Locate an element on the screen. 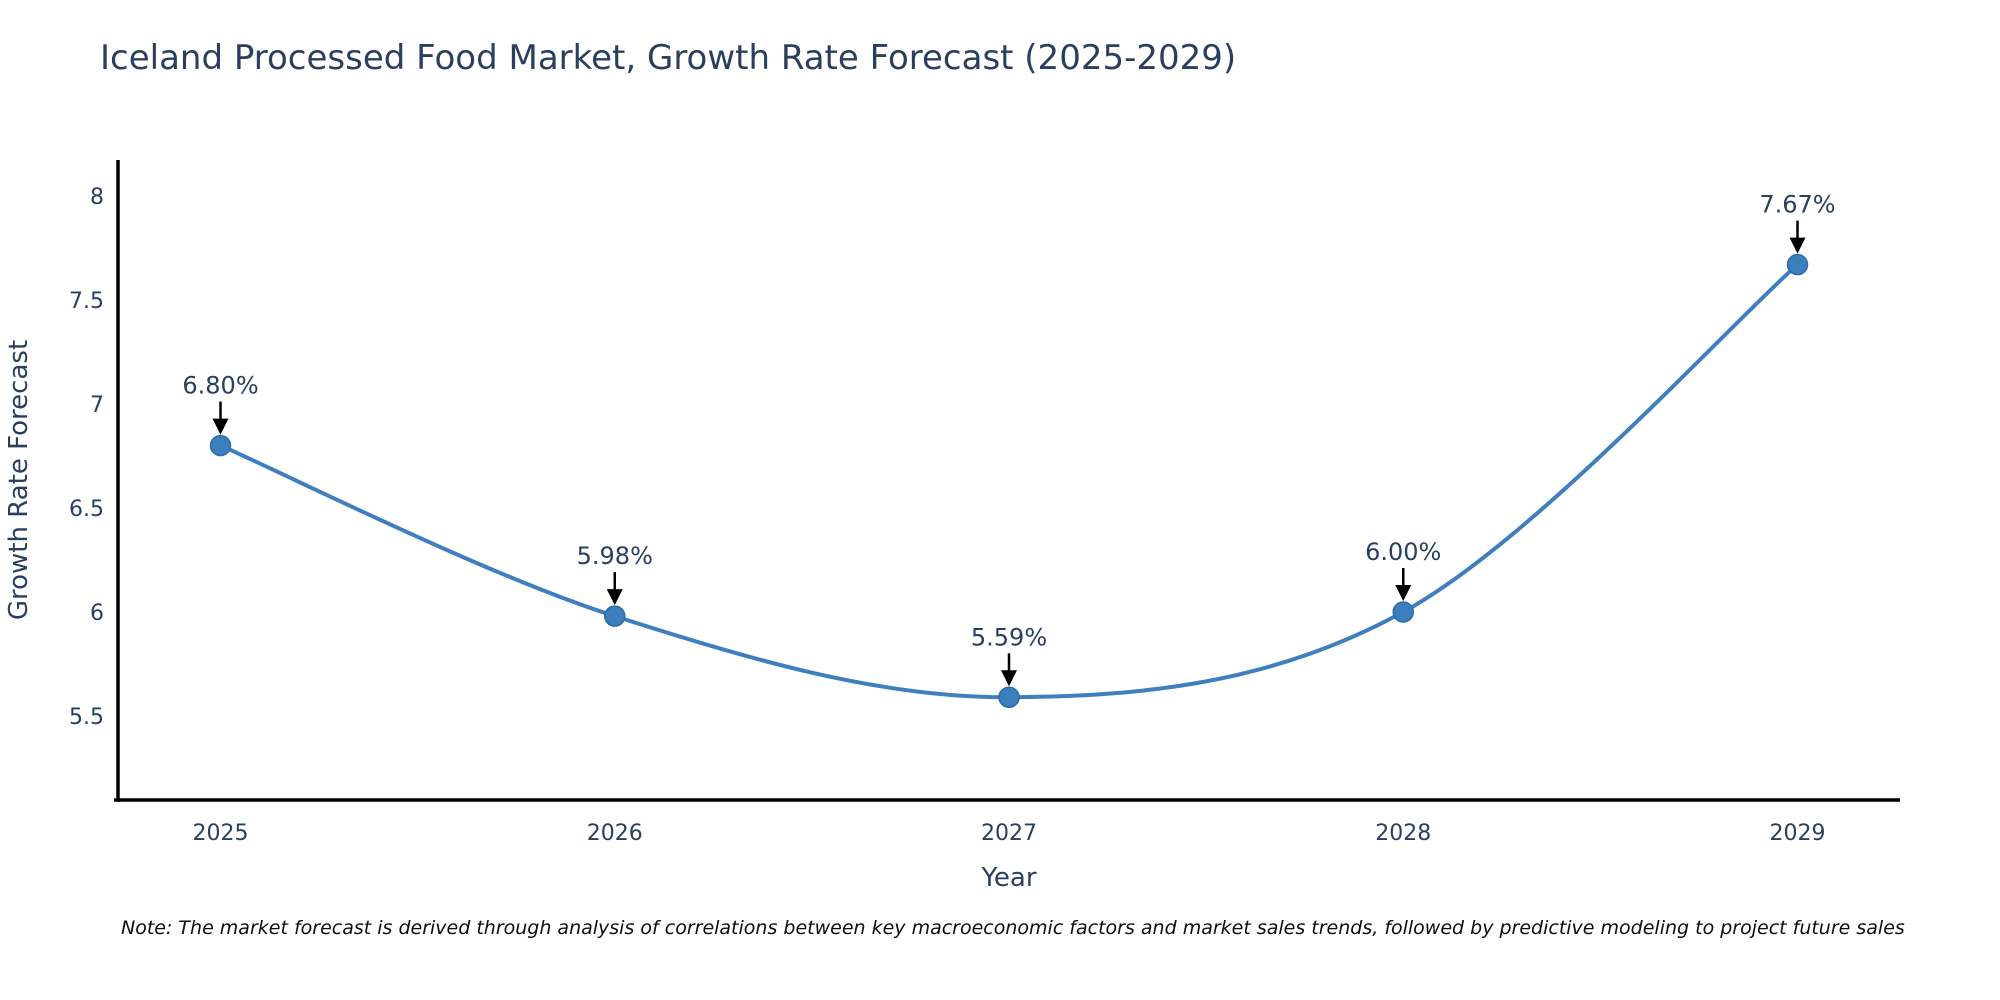  y-tick-label: 6 is located at coordinates (97, 613).